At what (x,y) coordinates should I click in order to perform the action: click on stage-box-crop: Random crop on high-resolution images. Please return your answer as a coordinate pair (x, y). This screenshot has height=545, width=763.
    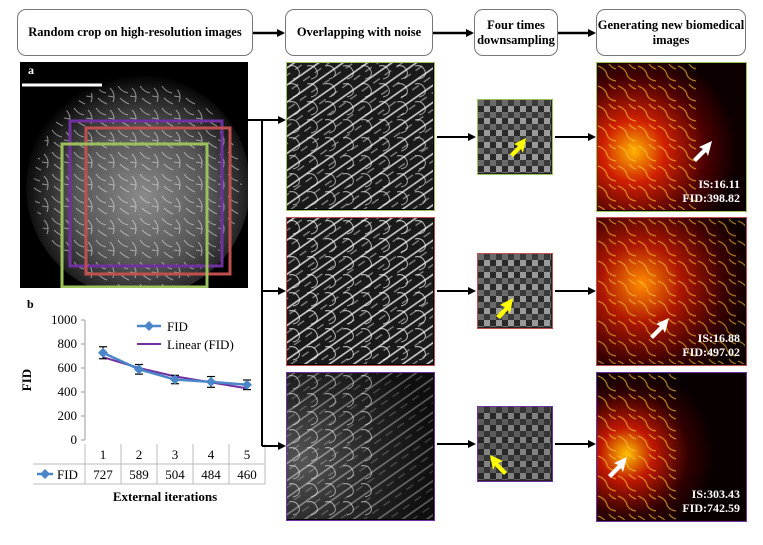
    Looking at the image, I should click on (135, 32).